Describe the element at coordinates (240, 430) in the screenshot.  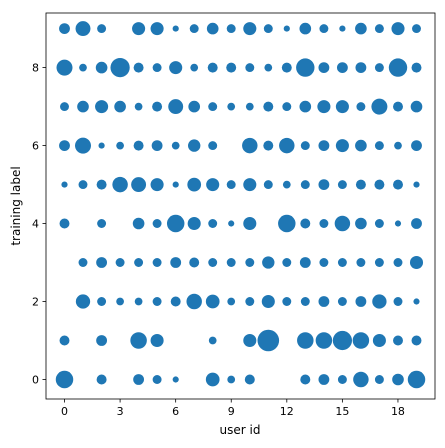
I see `x-axis-label: user id` at that location.